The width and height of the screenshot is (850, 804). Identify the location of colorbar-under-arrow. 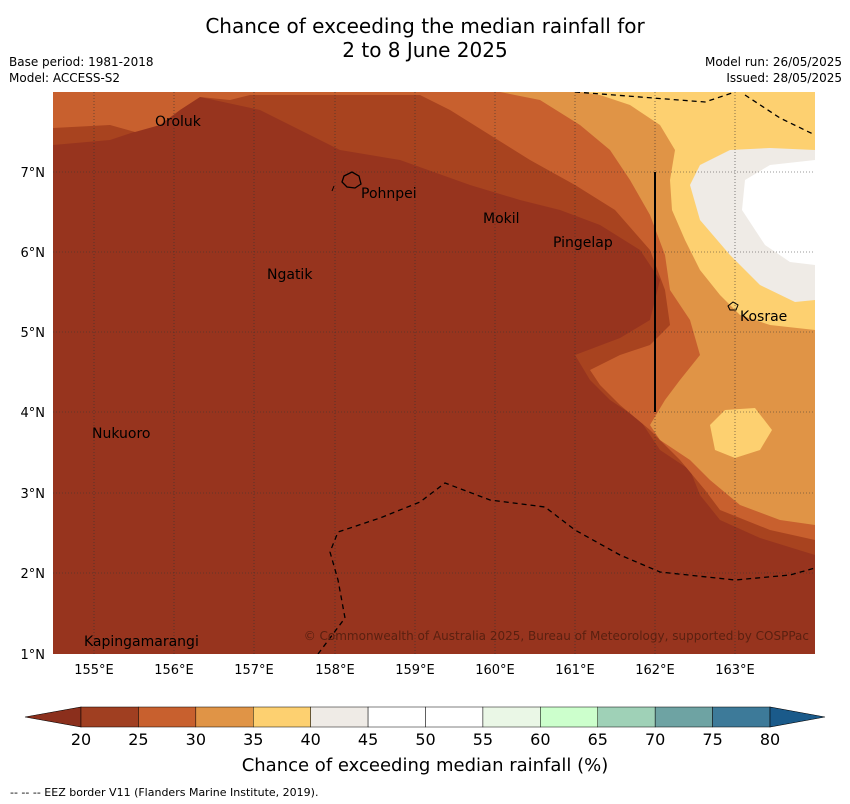
(53, 717).